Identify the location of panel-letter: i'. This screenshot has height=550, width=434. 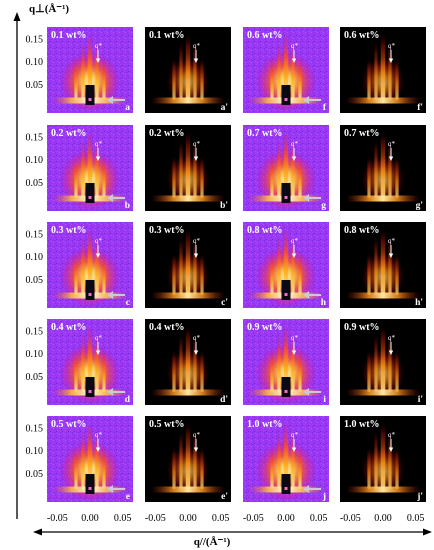
(420, 400).